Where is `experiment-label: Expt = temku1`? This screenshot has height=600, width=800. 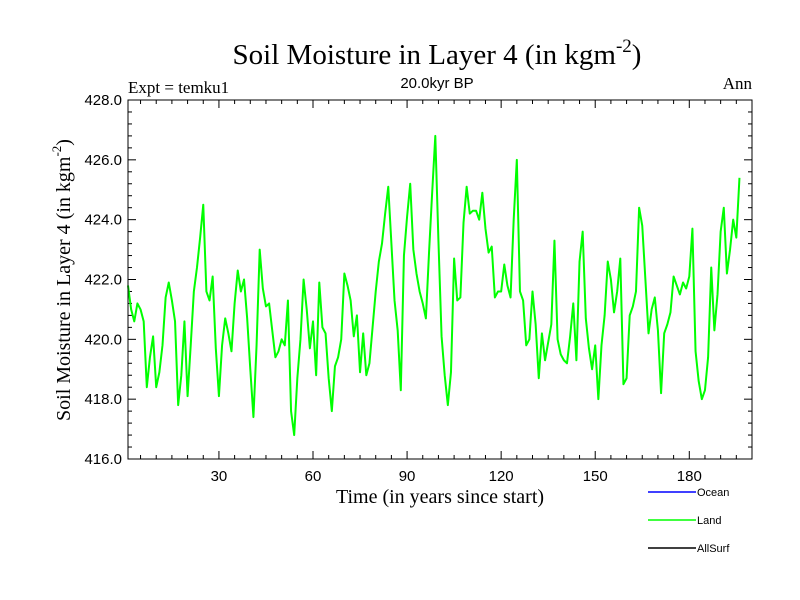 experiment-label: Expt = temku1 is located at coordinates (178, 87).